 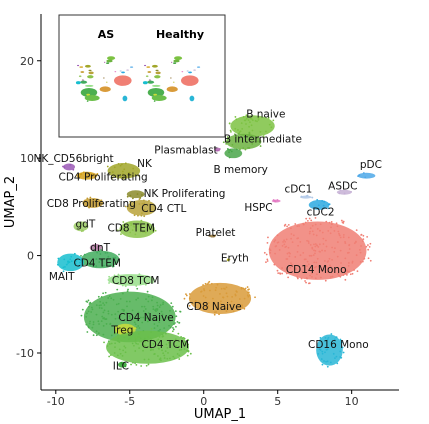 What do you see at coordinates (366, 175) in the screenshot?
I see `cluster-body-pdc` at bounding box center [366, 175].